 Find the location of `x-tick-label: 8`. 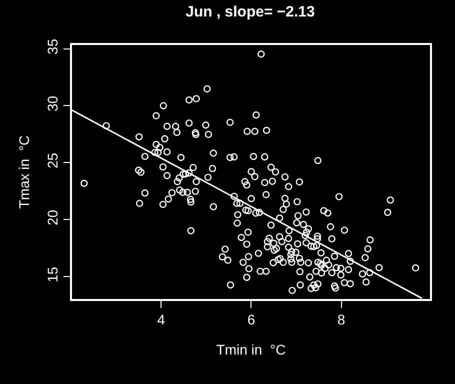

x-tick-label: 8 is located at coordinates (341, 320).